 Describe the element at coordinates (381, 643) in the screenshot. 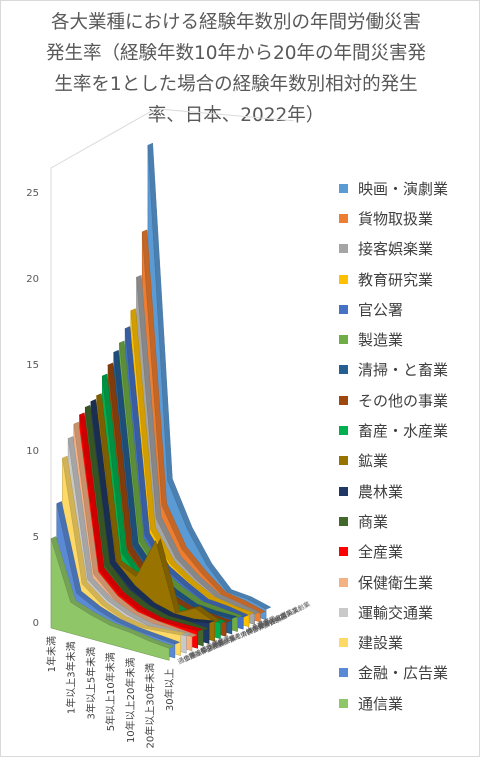

I see `legend-label: 建設業` at that location.